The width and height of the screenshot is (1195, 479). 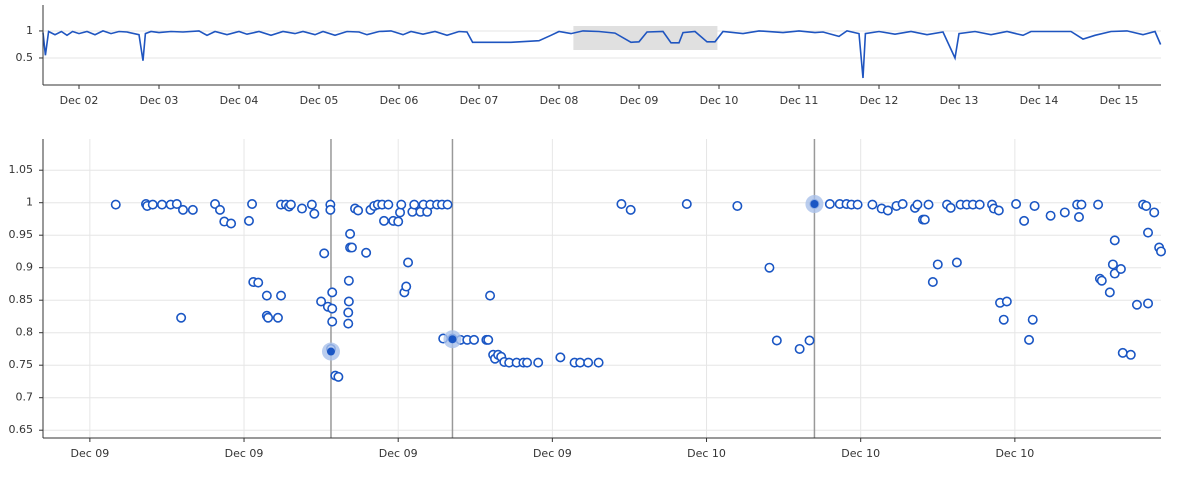 I want to click on x-tick-label: Dec 07, so click(x=479, y=100).